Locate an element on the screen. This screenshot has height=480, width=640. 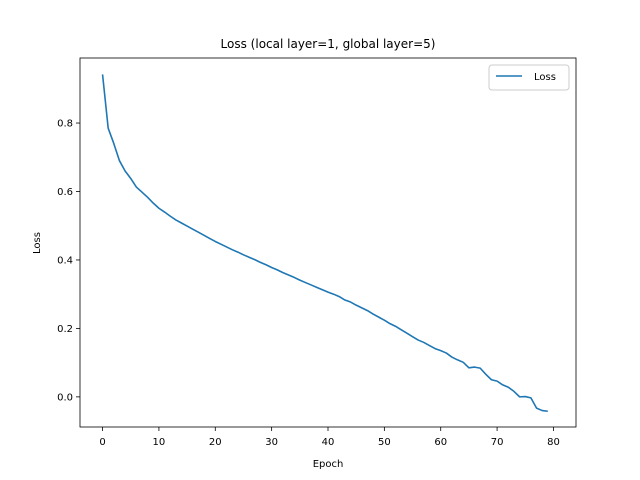
y-tick-label: 0.4 is located at coordinates (65, 260).